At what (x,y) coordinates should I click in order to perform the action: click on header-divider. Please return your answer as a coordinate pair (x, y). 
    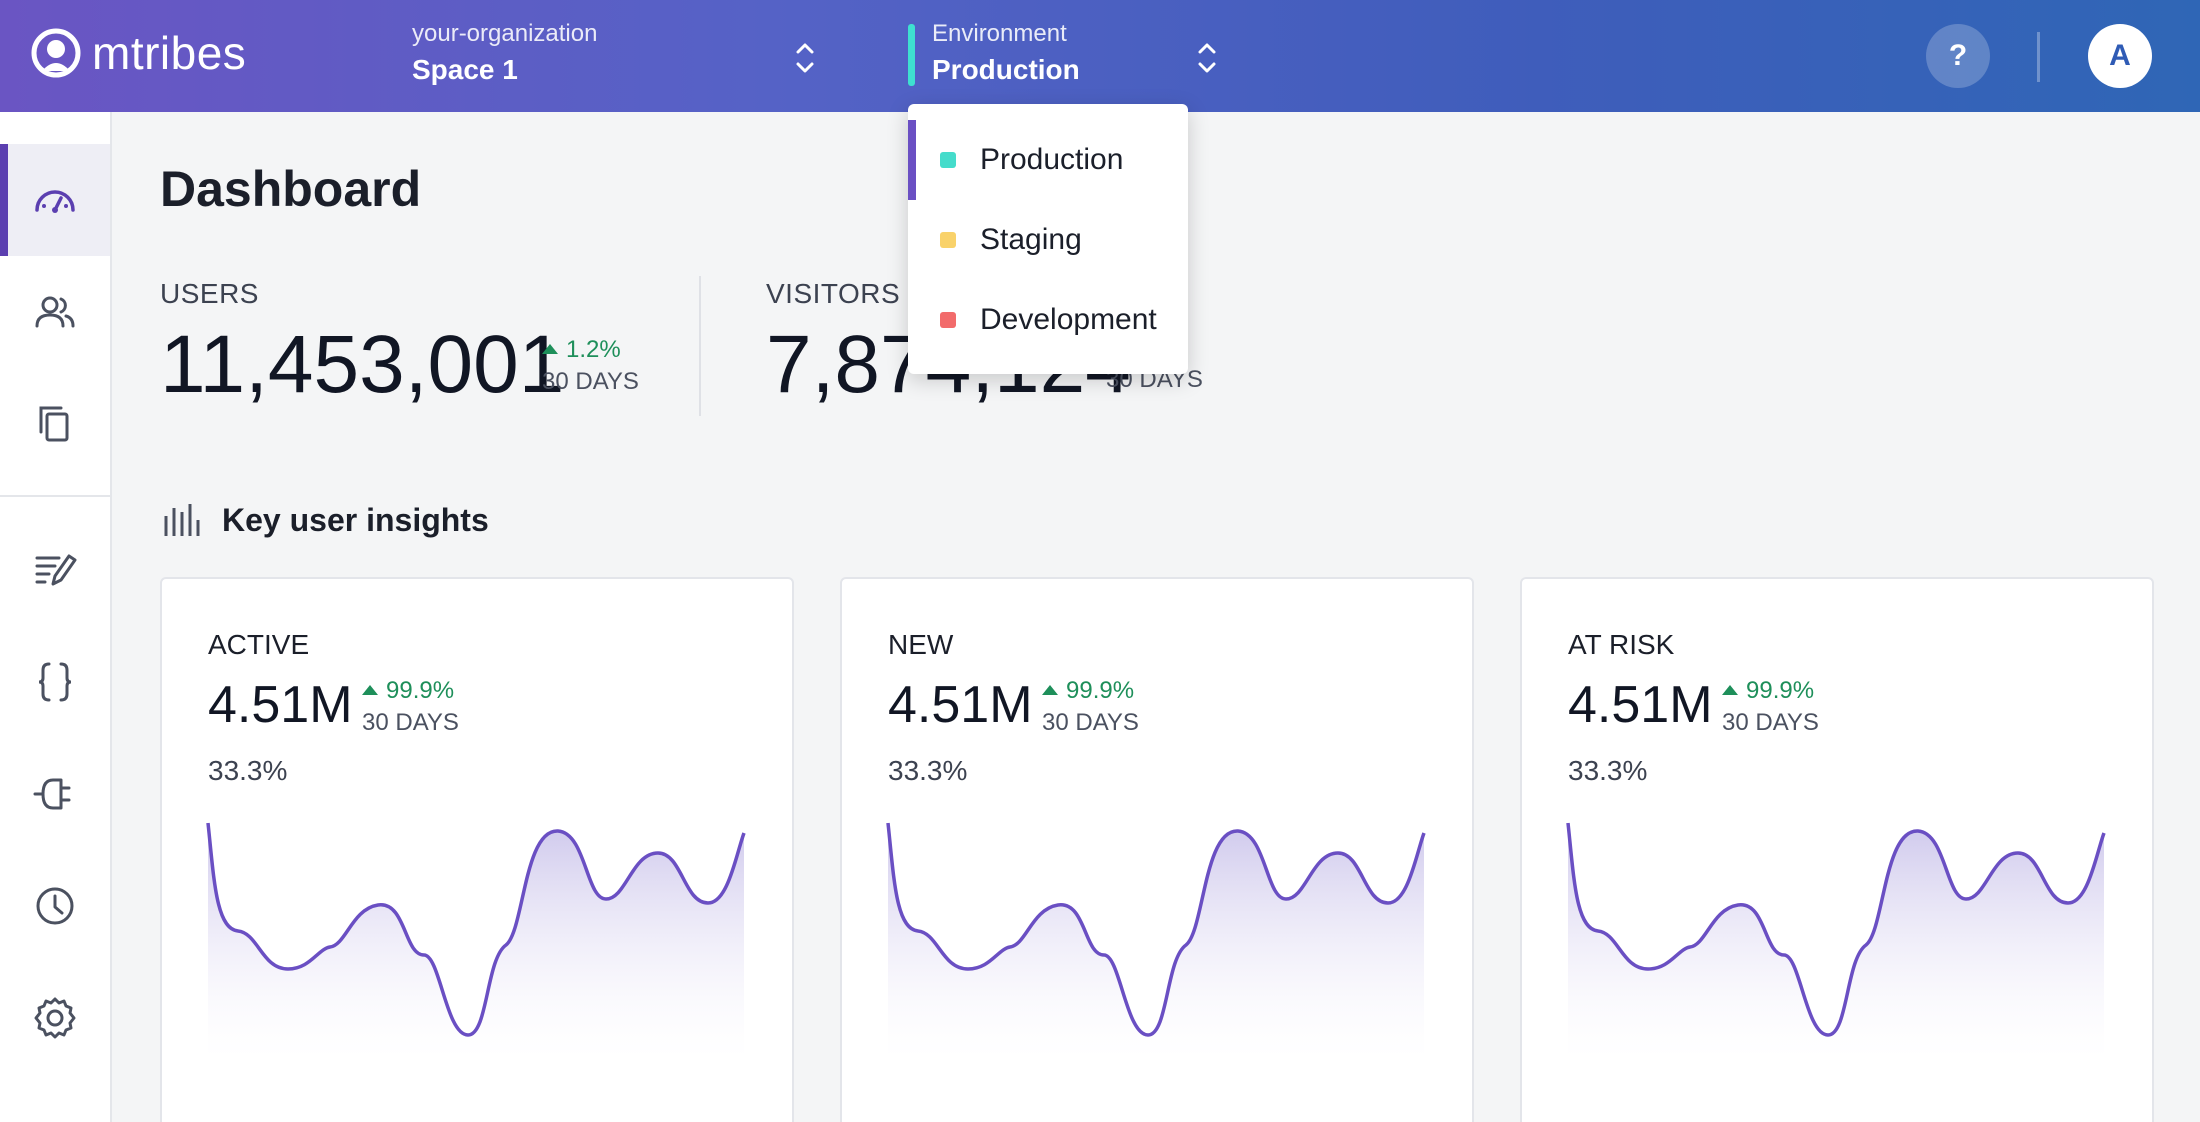
    Looking at the image, I should click on (2038, 57).